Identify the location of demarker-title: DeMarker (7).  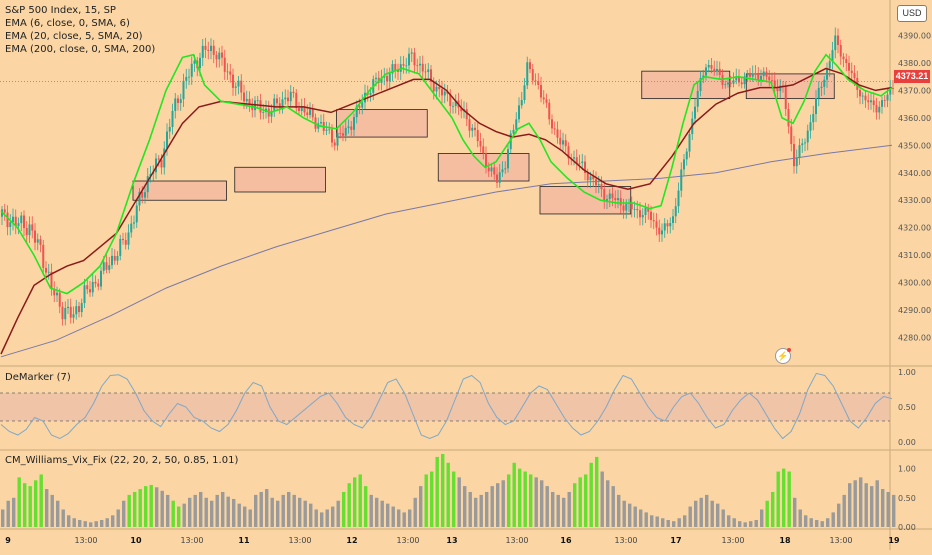
(38, 377).